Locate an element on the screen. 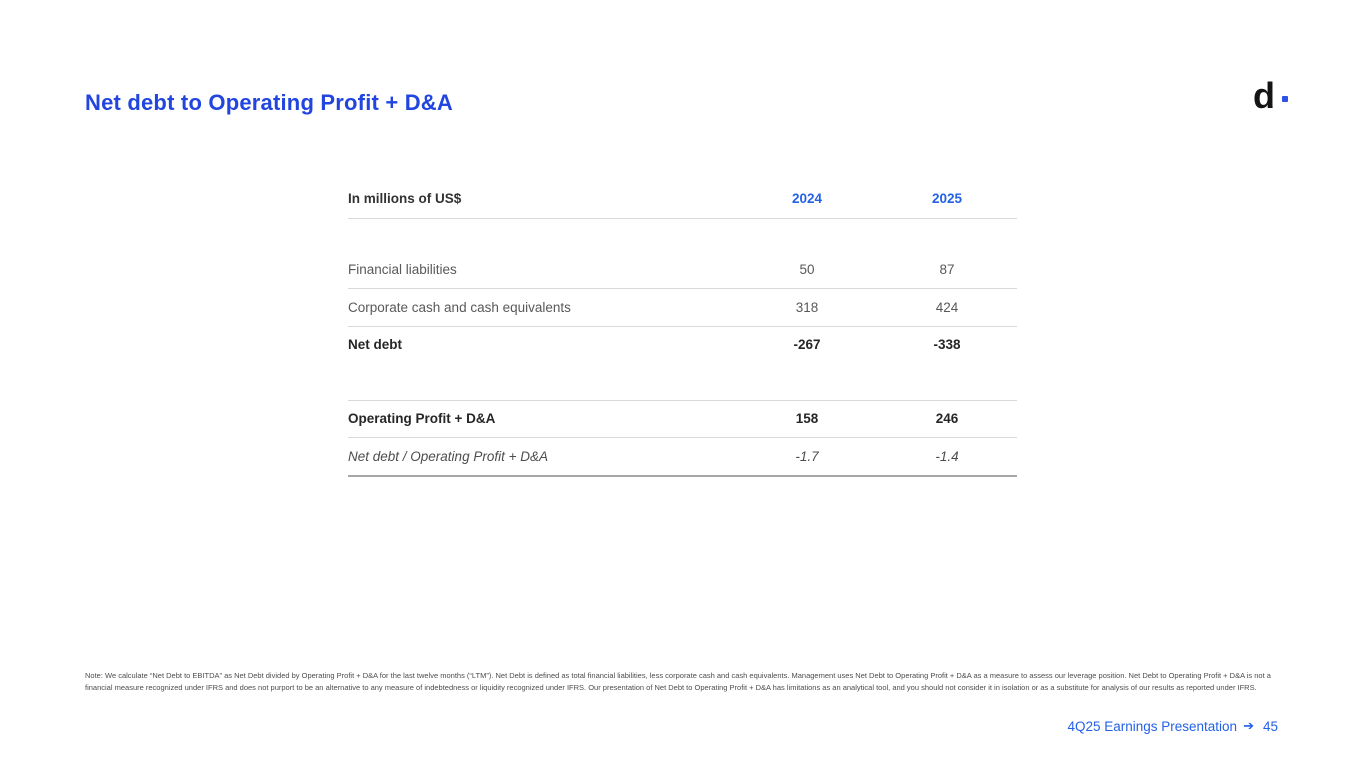 The image size is (1365, 768). row-label: Operating Profit + D&A is located at coordinates (542, 419).